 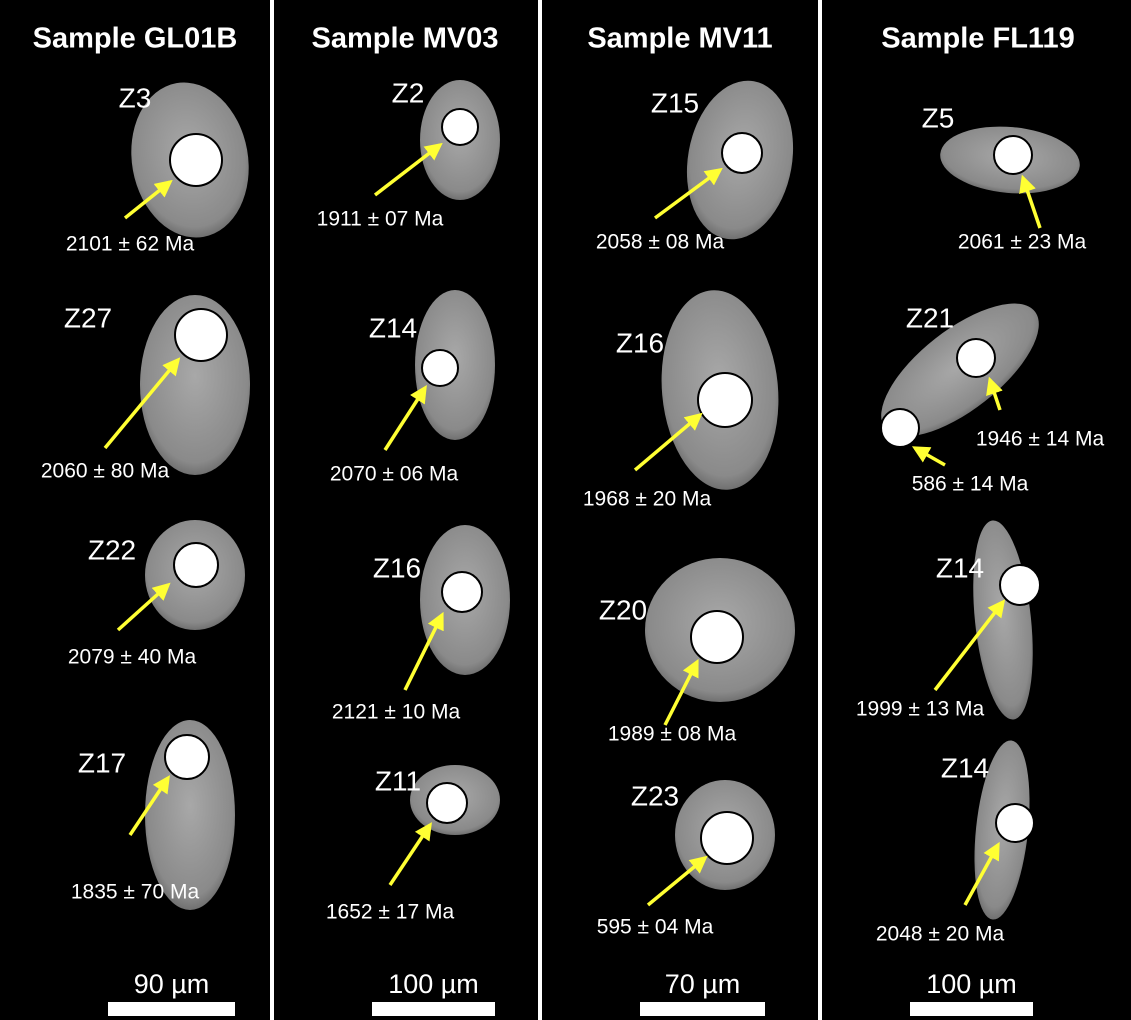 I want to click on age-label: 595 ± 04 Ma, so click(x=655, y=927).